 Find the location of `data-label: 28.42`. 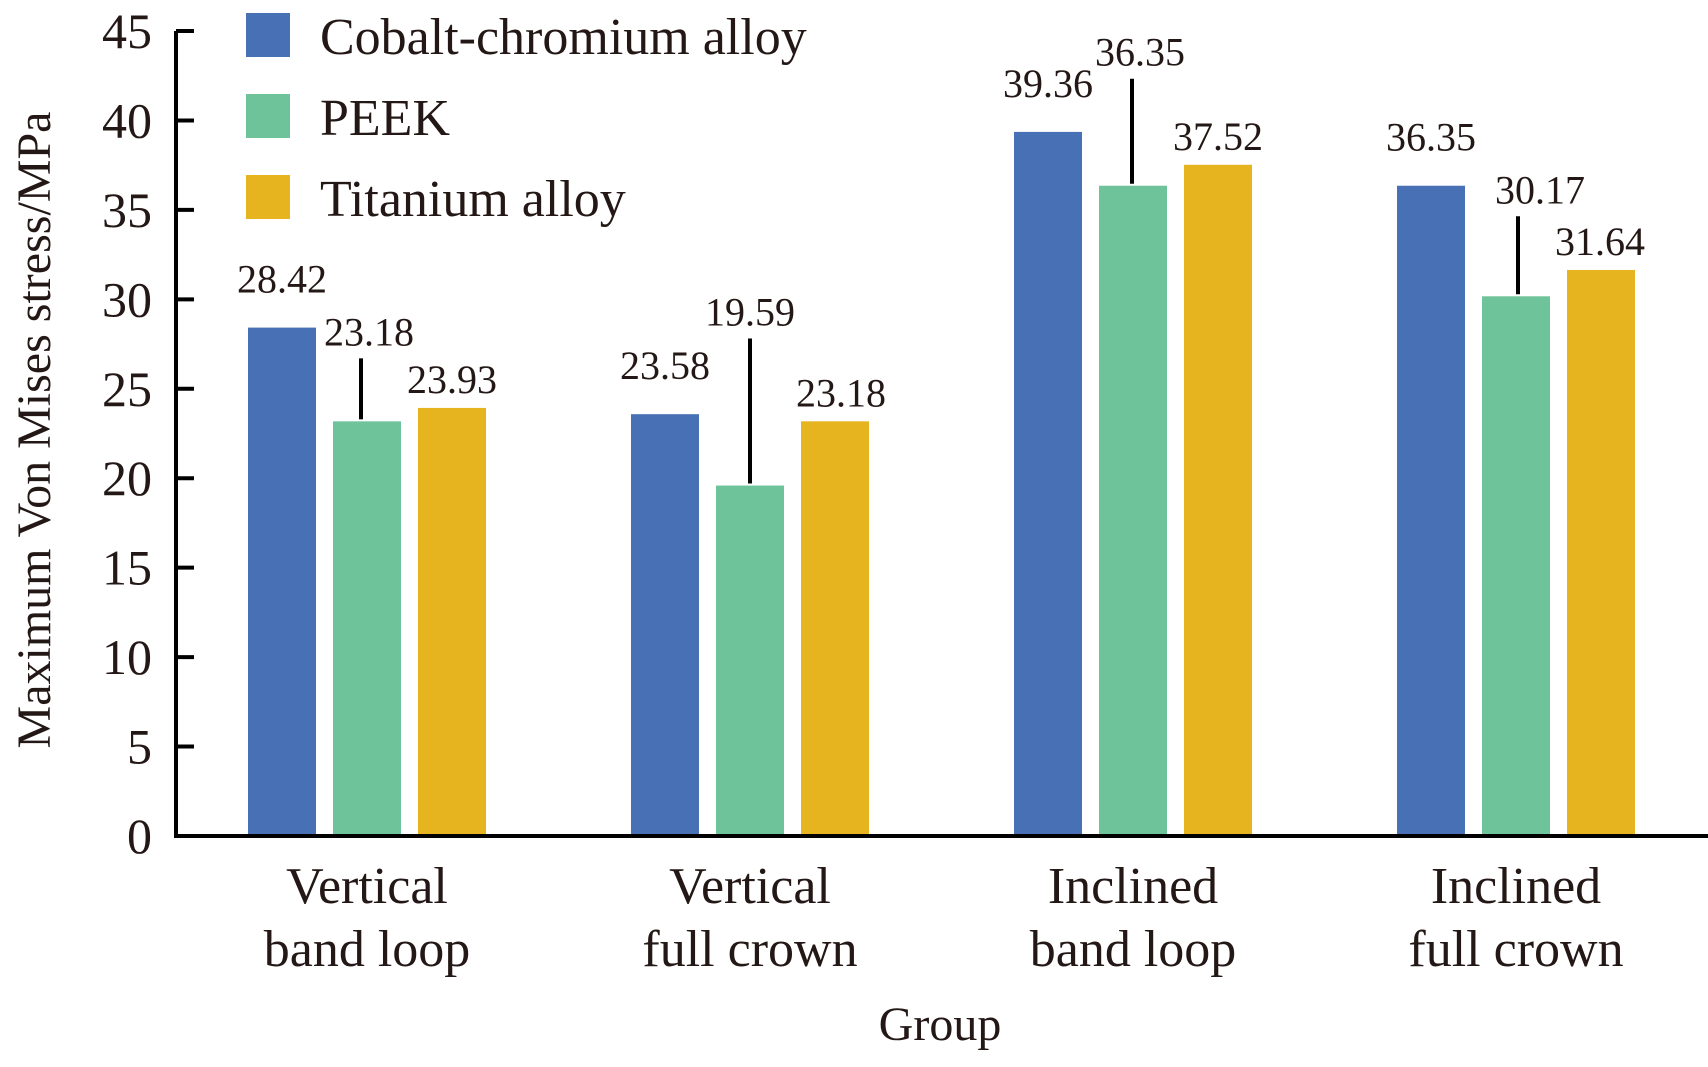

data-label: 28.42 is located at coordinates (282, 279).